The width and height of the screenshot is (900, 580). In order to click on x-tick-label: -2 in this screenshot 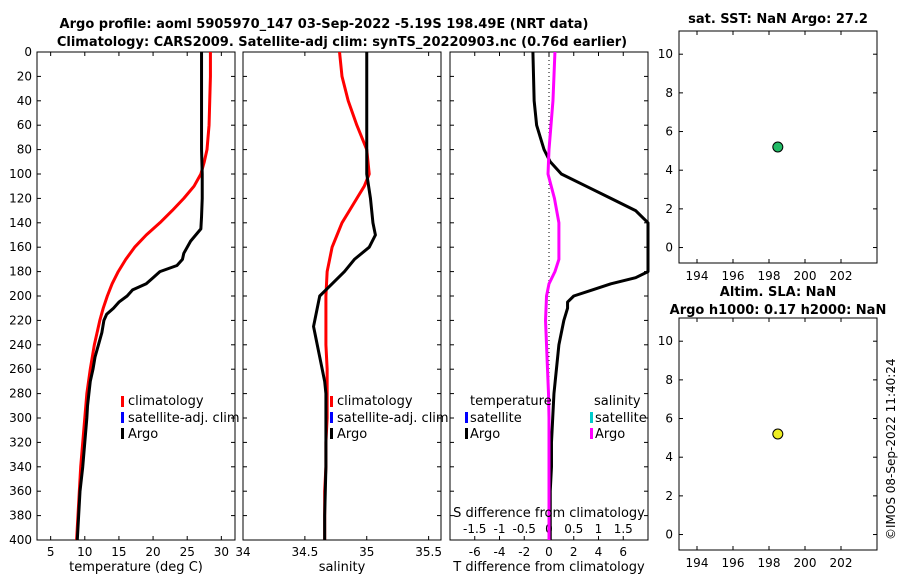, I will do `click(524, 552)`.